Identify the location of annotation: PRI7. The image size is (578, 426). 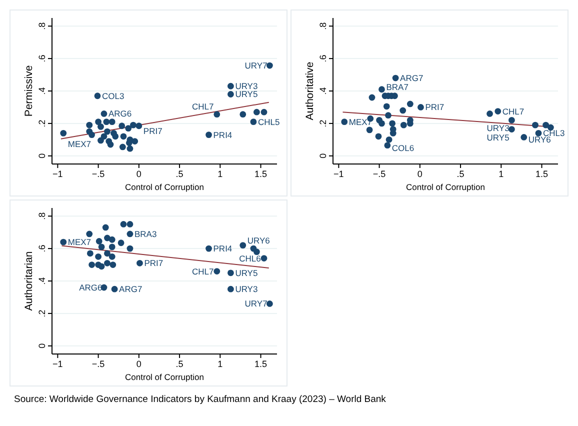
(154, 263).